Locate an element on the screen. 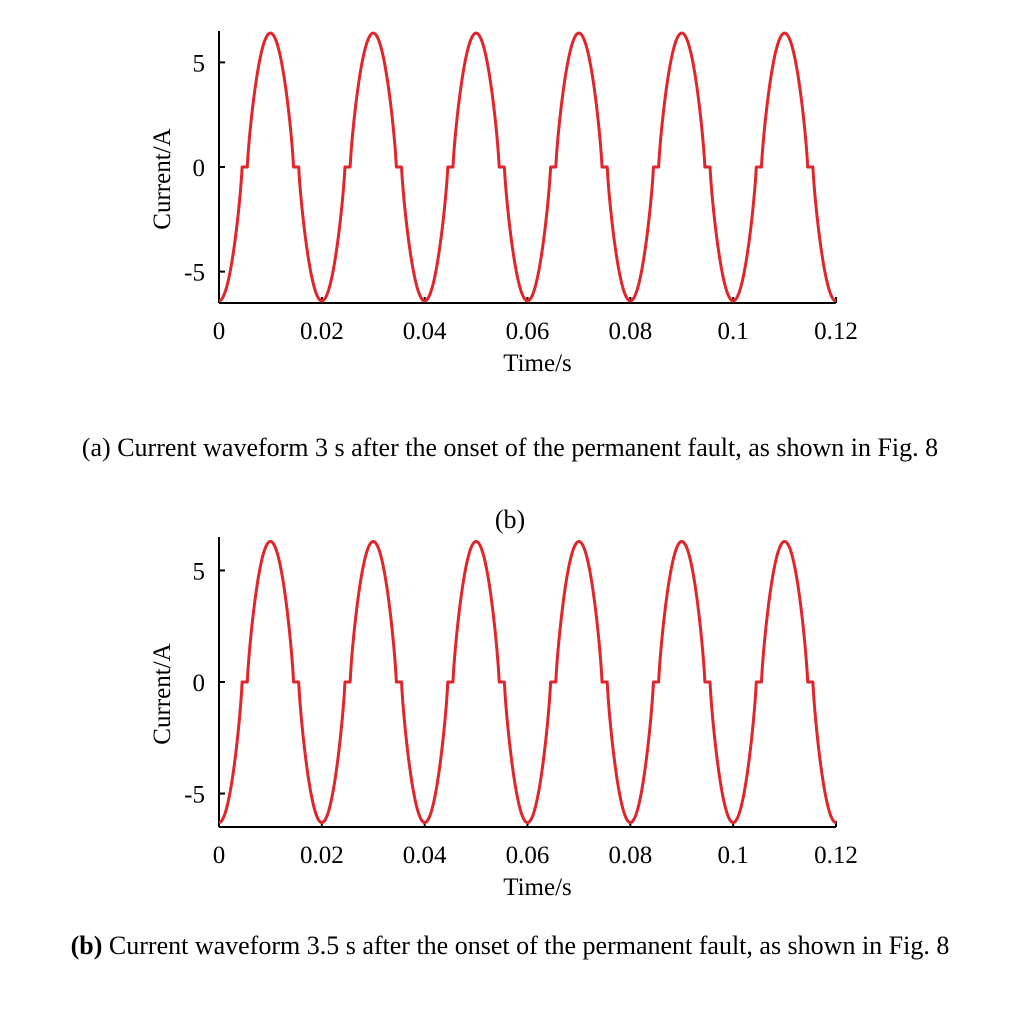 Image resolution: width=1021 pixels, height=1021 pixels. caption-b-label: (b) is located at coordinates (86, 945).